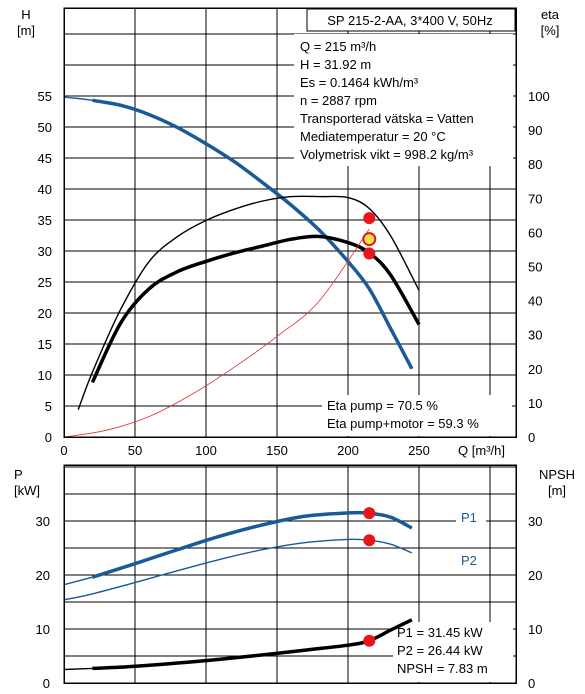  Describe the element at coordinates (335, 64) in the screenshot. I see `info-line: H = 31.92 m` at that location.